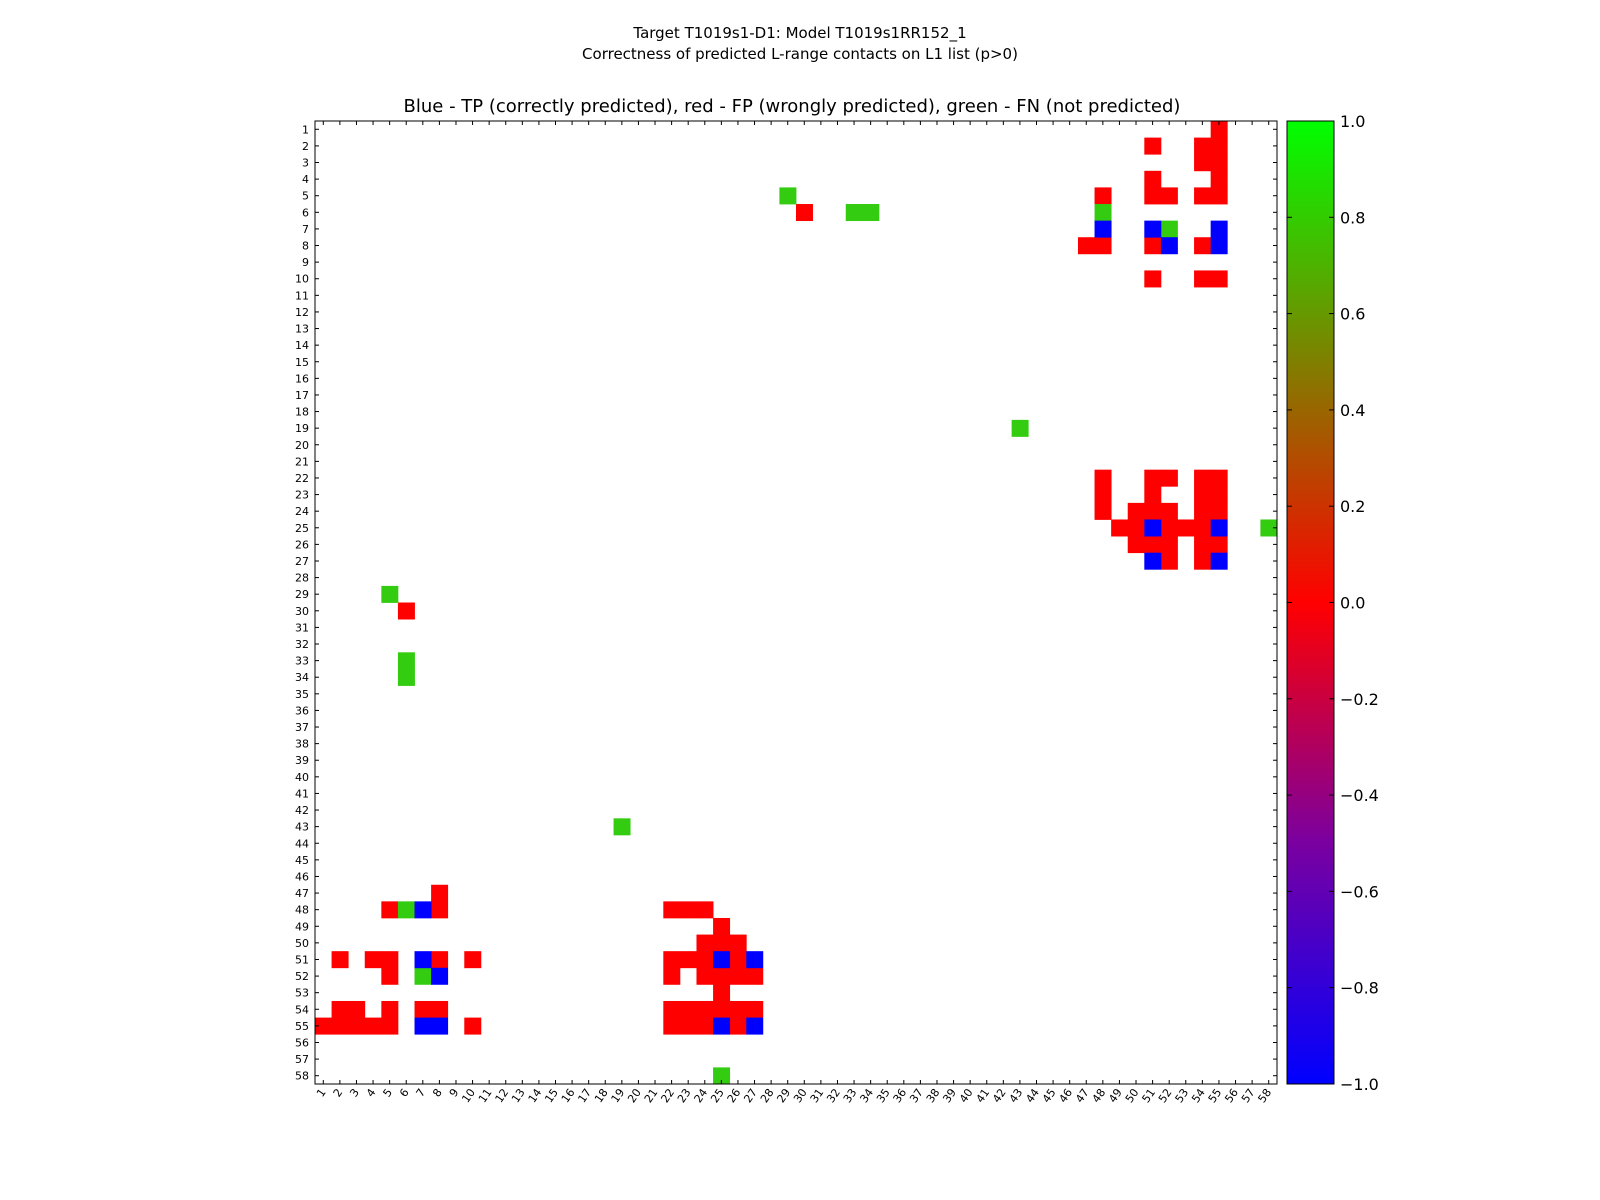 Image resolution: width=1600 pixels, height=1200 pixels. Describe the element at coordinates (302, 362) in the screenshot. I see `y-tick-label: 15` at that location.